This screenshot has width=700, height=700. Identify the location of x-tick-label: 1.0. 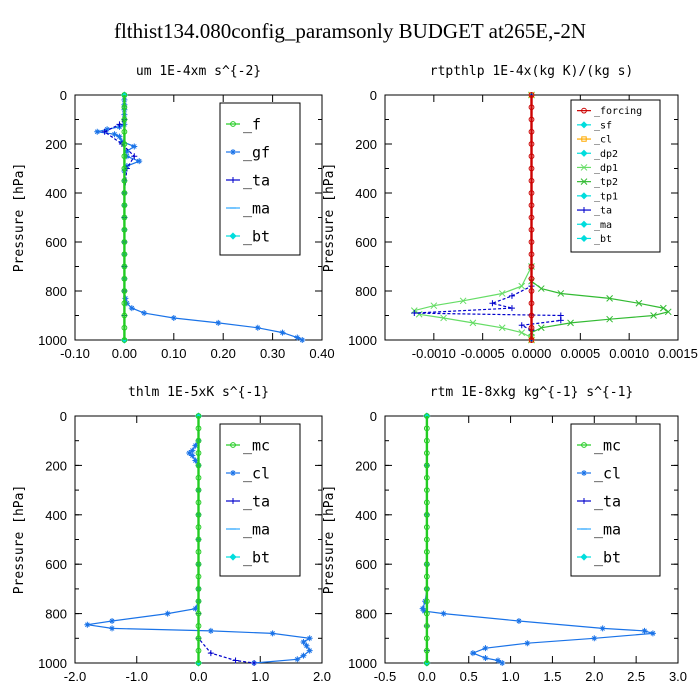
(511, 676).